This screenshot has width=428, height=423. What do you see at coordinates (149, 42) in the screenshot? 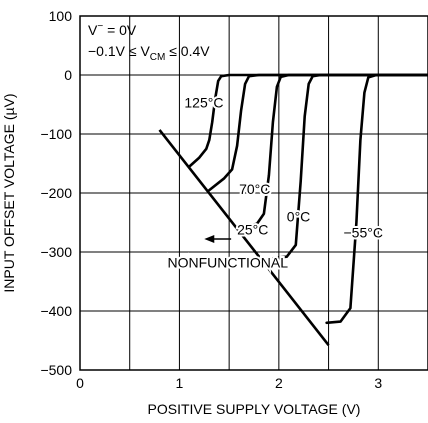
I see `conditions-note: V− = 0V −0.1V ≤ VCM ≤ 0.4V` at bounding box center [149, 42].